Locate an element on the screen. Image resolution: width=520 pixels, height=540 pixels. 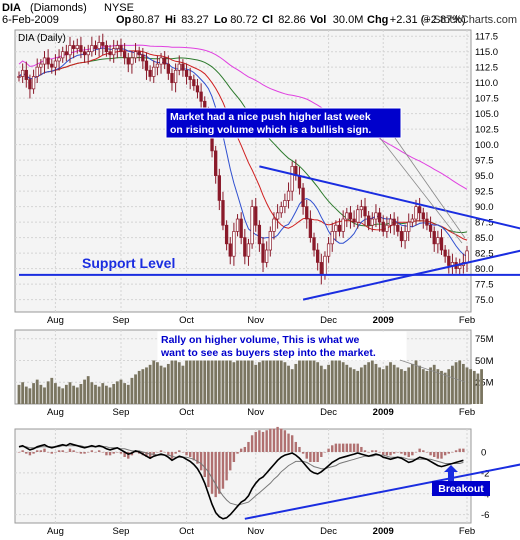
vol-x-tick-6: Feb is located at coordinates (467, 412).